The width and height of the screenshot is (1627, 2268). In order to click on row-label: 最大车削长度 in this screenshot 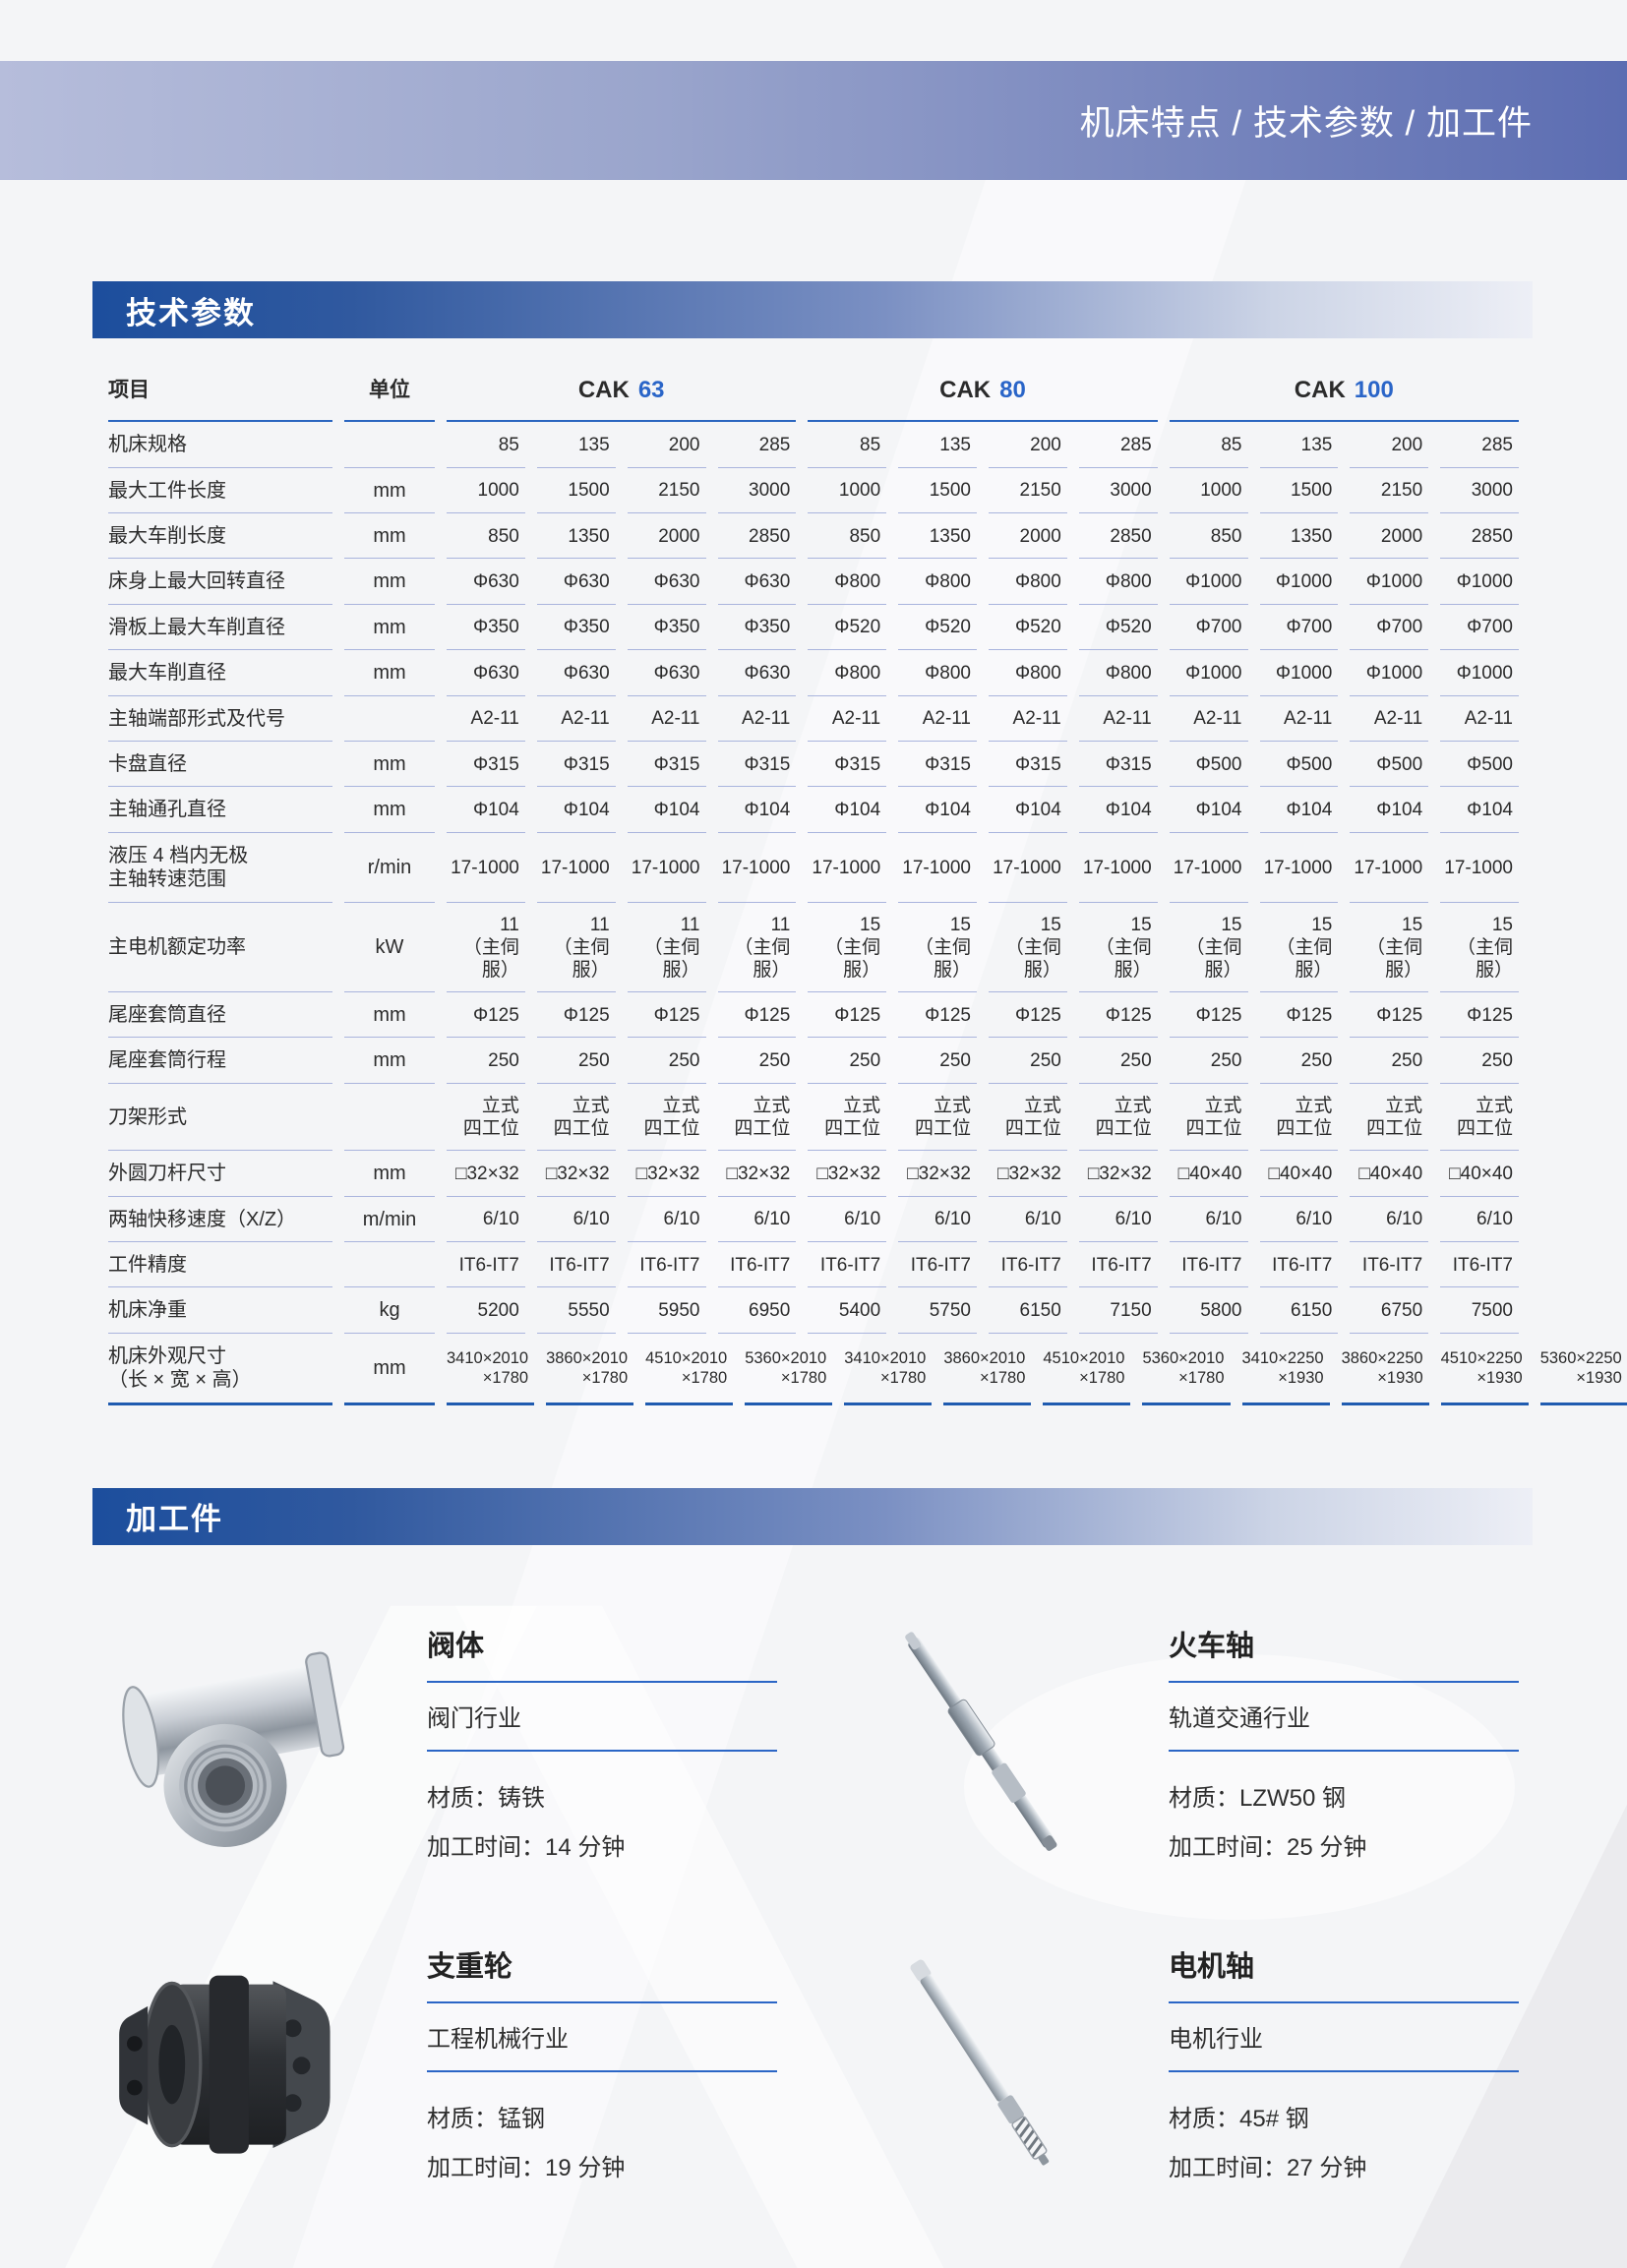, I will do `click(220, 536)`.